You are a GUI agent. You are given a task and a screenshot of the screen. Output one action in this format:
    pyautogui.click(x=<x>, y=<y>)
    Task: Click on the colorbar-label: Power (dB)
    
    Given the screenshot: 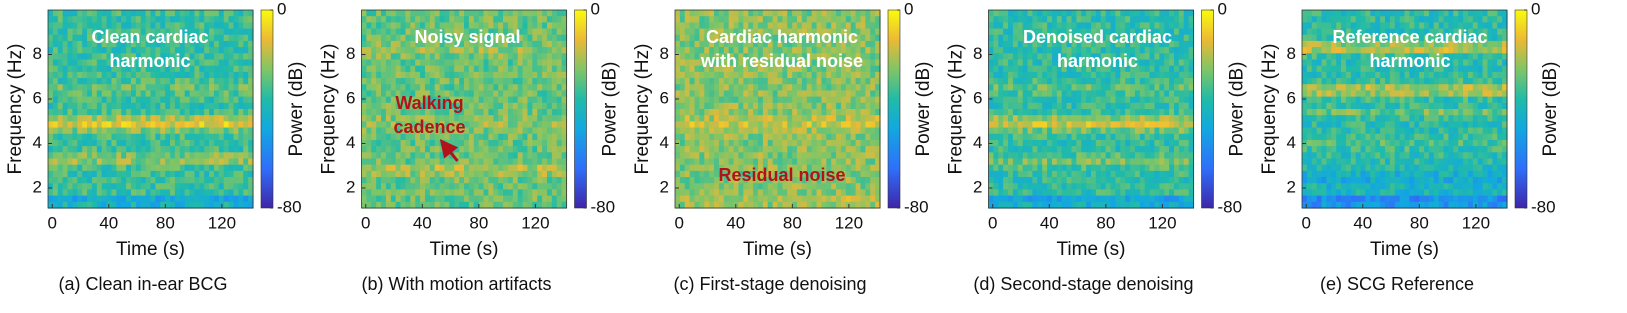 What is the action you would take?
    pyautogui.click(x=923, y=108)
    